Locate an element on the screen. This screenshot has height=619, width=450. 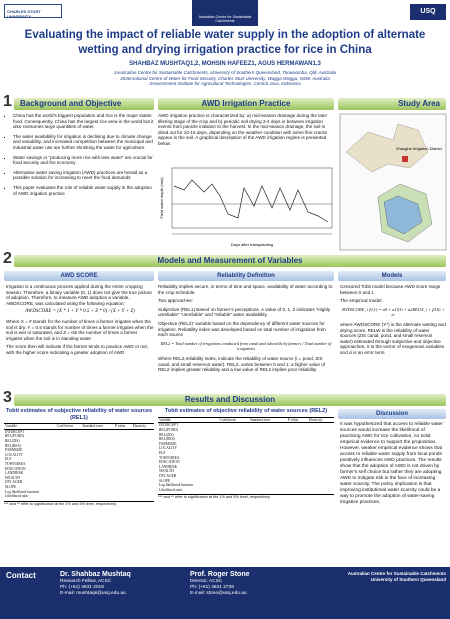
study-area-map: Zhanghe Irrigation District is located at coordinates (393, 182).